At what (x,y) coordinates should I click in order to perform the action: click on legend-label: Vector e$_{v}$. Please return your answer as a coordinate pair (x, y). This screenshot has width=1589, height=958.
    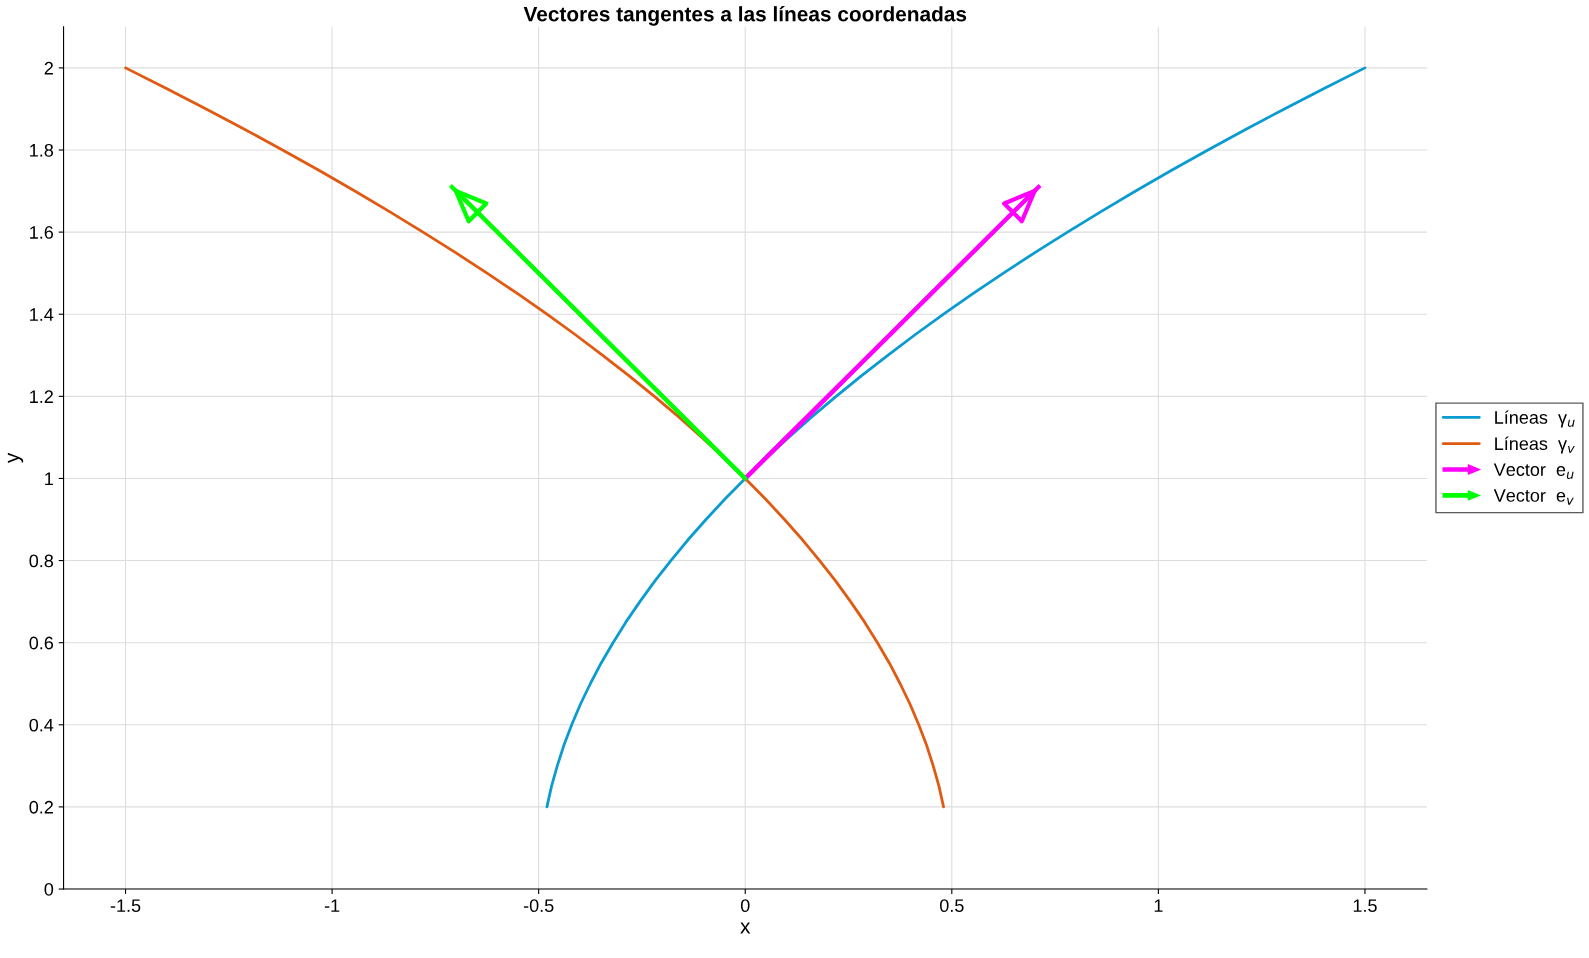
    Looking at the image, I should click on (1533, 497).